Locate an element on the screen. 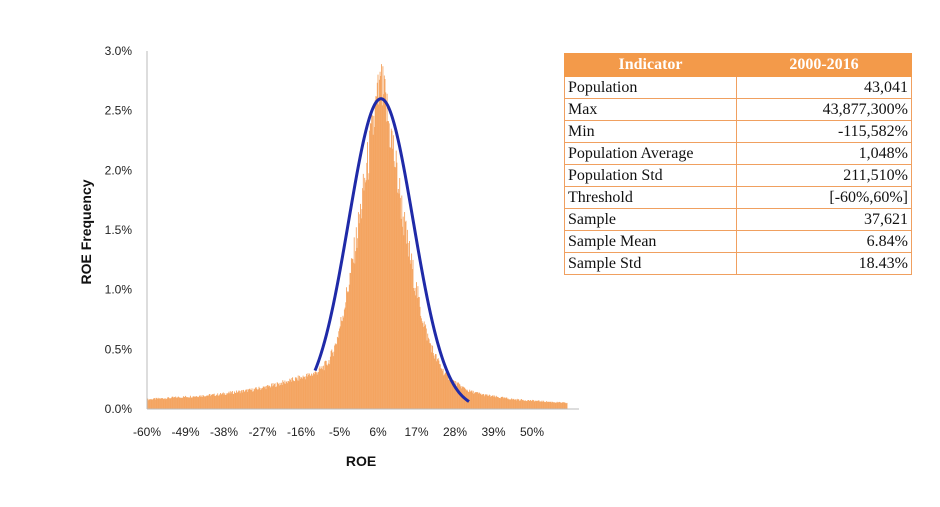 The image size is (940, 507). row-label: Sample is located at coordinates (650, 219).